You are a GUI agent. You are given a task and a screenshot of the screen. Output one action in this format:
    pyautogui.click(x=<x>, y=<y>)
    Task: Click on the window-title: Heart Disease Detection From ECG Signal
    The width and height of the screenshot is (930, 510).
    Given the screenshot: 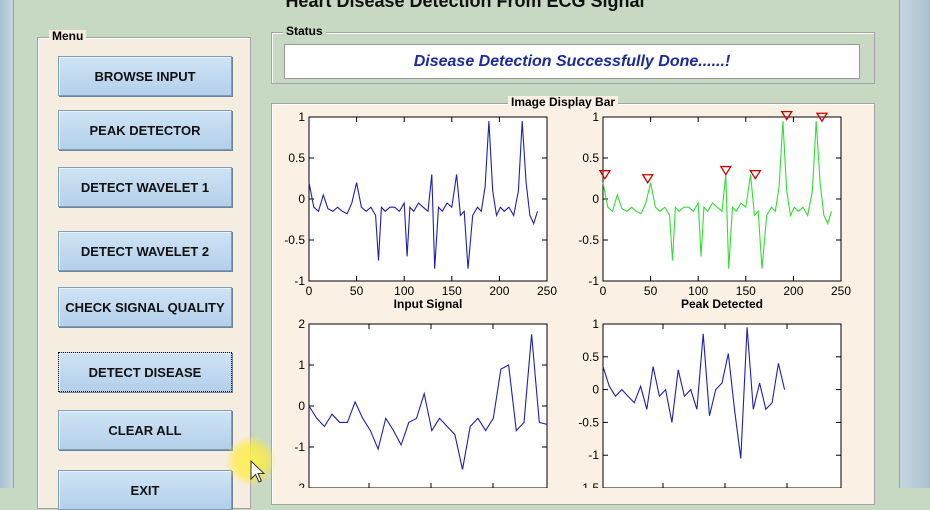 What is the action you would take?
    pyautogui.click(x=465, y=5)
    